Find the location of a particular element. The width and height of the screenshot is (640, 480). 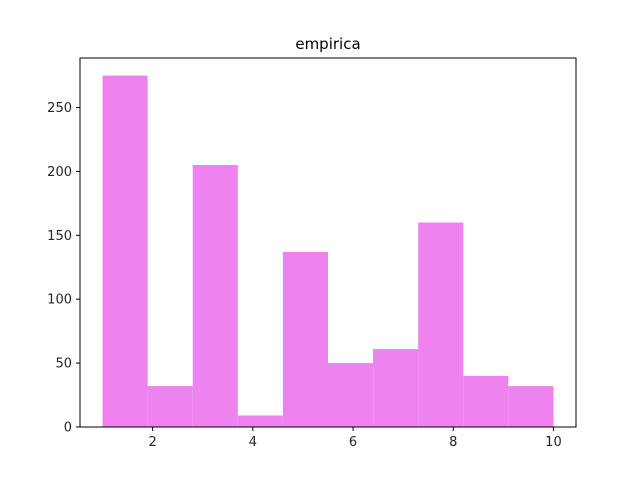

x-tick-label: 8 is located at coordinates (453, 442).